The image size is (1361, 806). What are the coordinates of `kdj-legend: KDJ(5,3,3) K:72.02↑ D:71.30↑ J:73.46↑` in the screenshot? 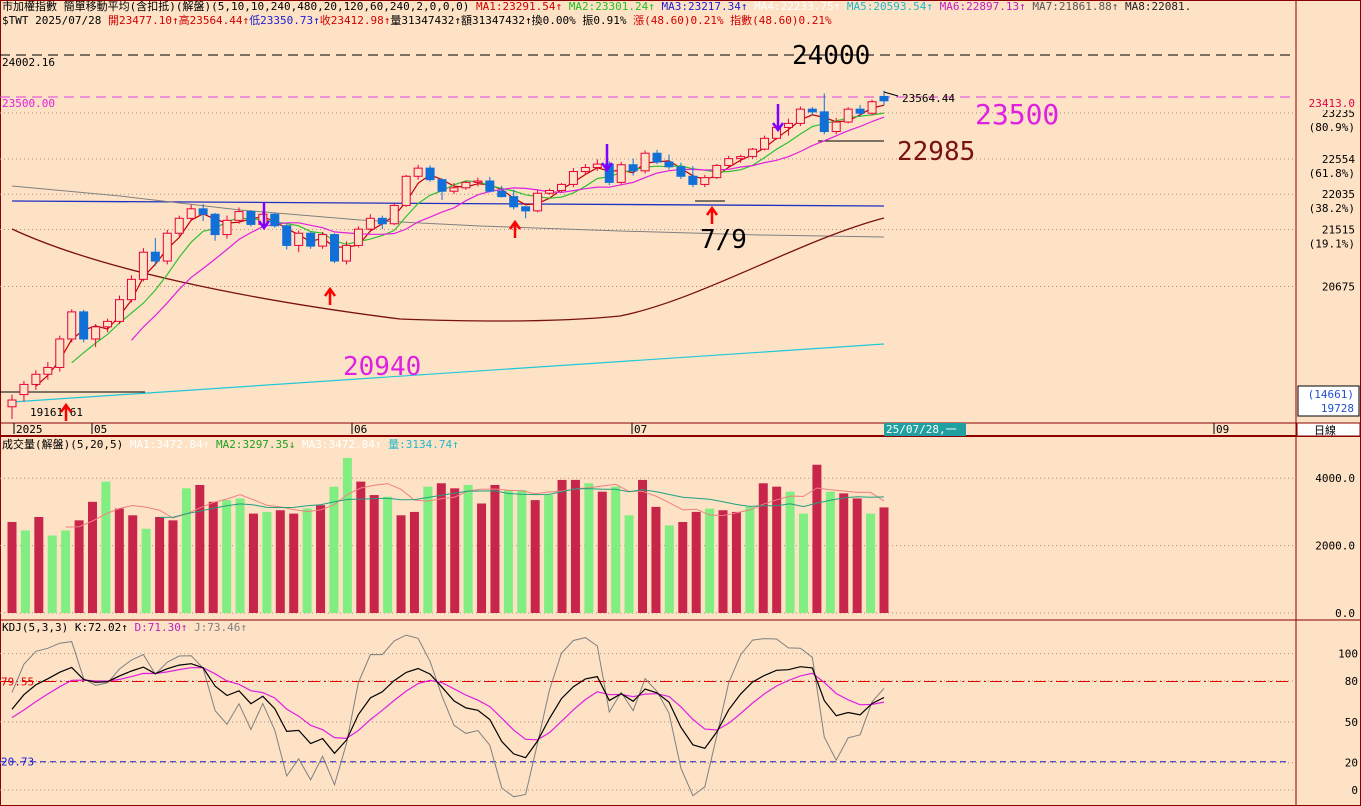 It's located at (124, 628).